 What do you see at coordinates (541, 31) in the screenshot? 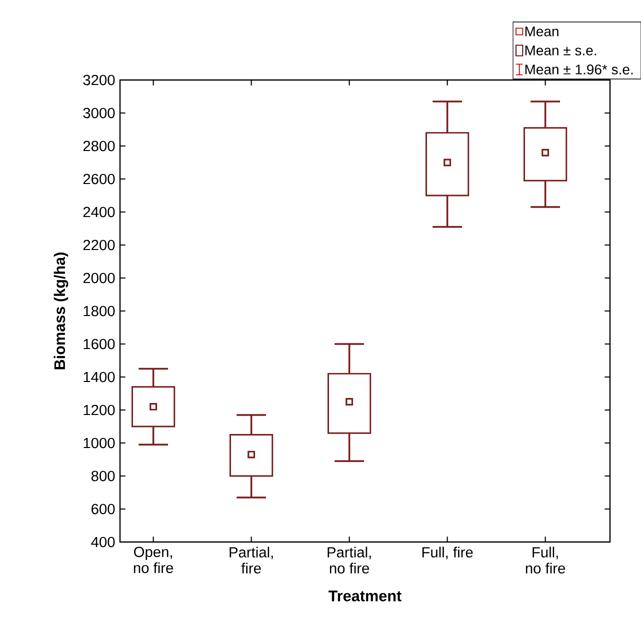
I see `text: Mean` at bounding box center [541, 31].